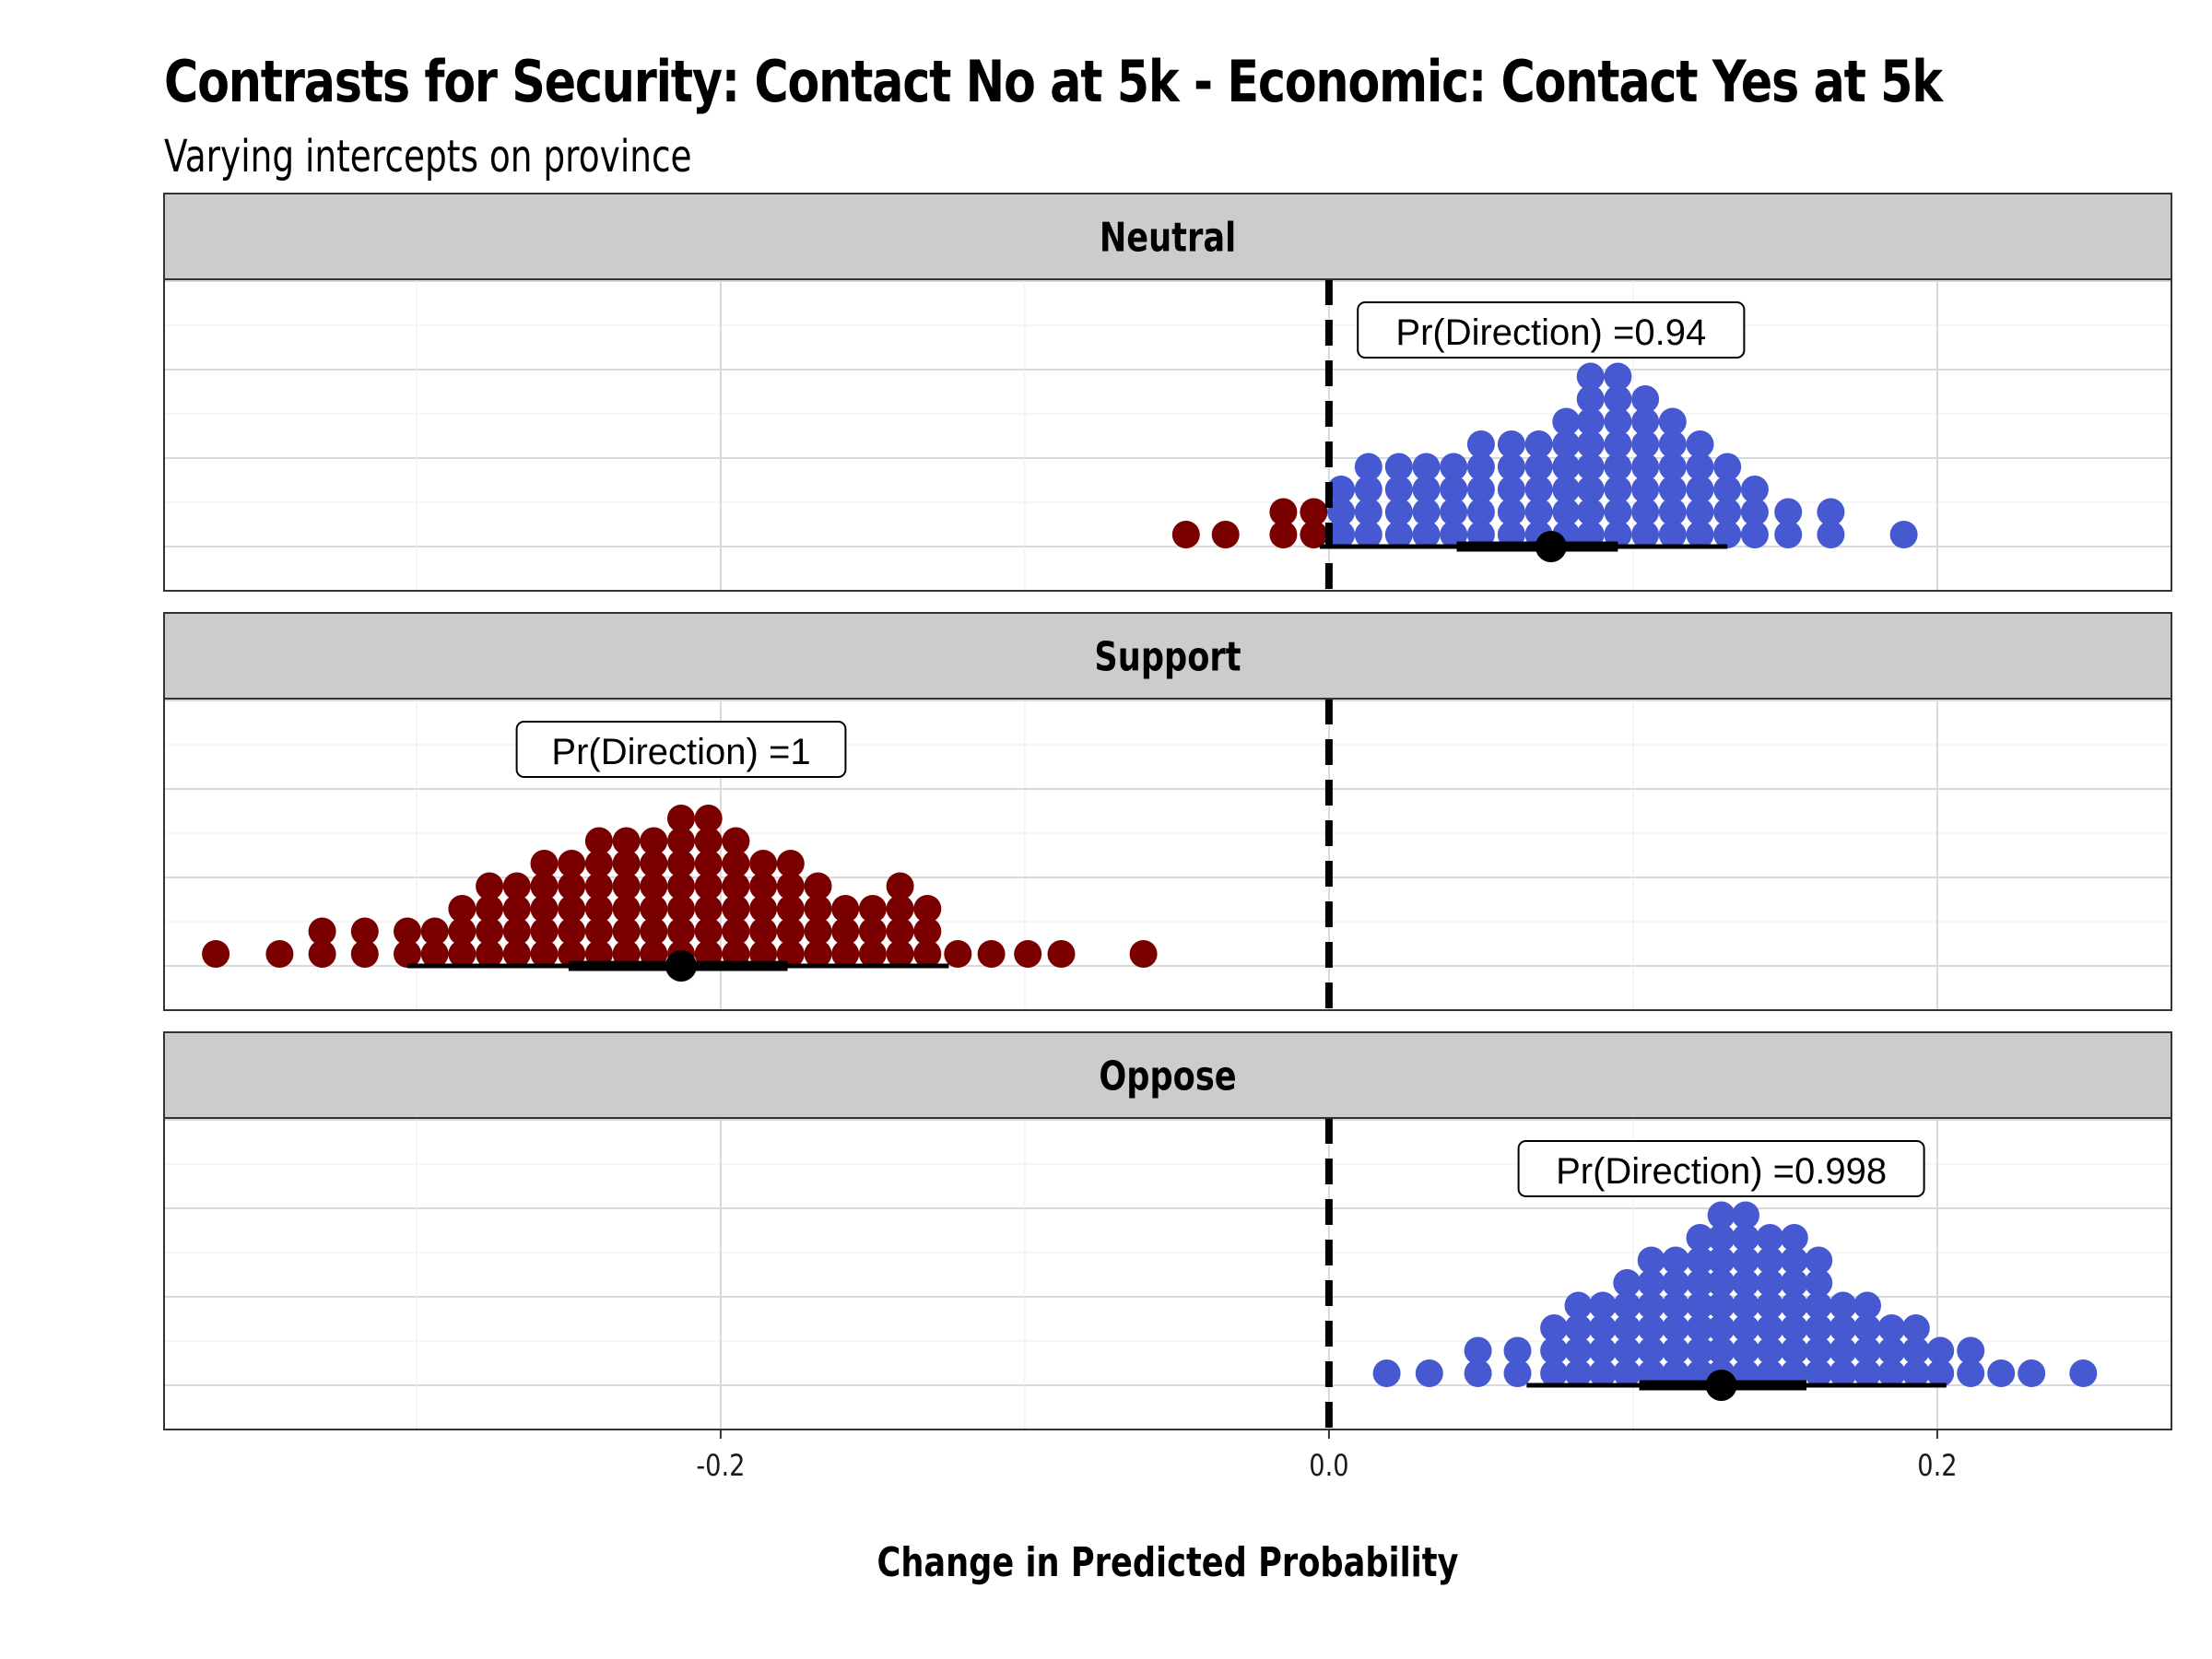  What do you see at coordinates (428, 156) in the screenshot?
I see `chart-subtitle: Varying intercepts on province` at bounding box center [428, 156].